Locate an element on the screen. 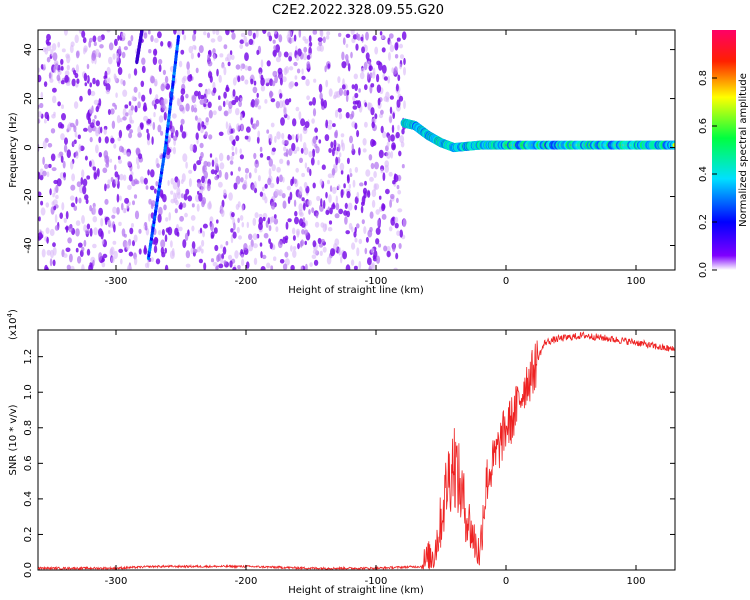  y-tick-label: 1.2 is located at coordinates (28, 357).